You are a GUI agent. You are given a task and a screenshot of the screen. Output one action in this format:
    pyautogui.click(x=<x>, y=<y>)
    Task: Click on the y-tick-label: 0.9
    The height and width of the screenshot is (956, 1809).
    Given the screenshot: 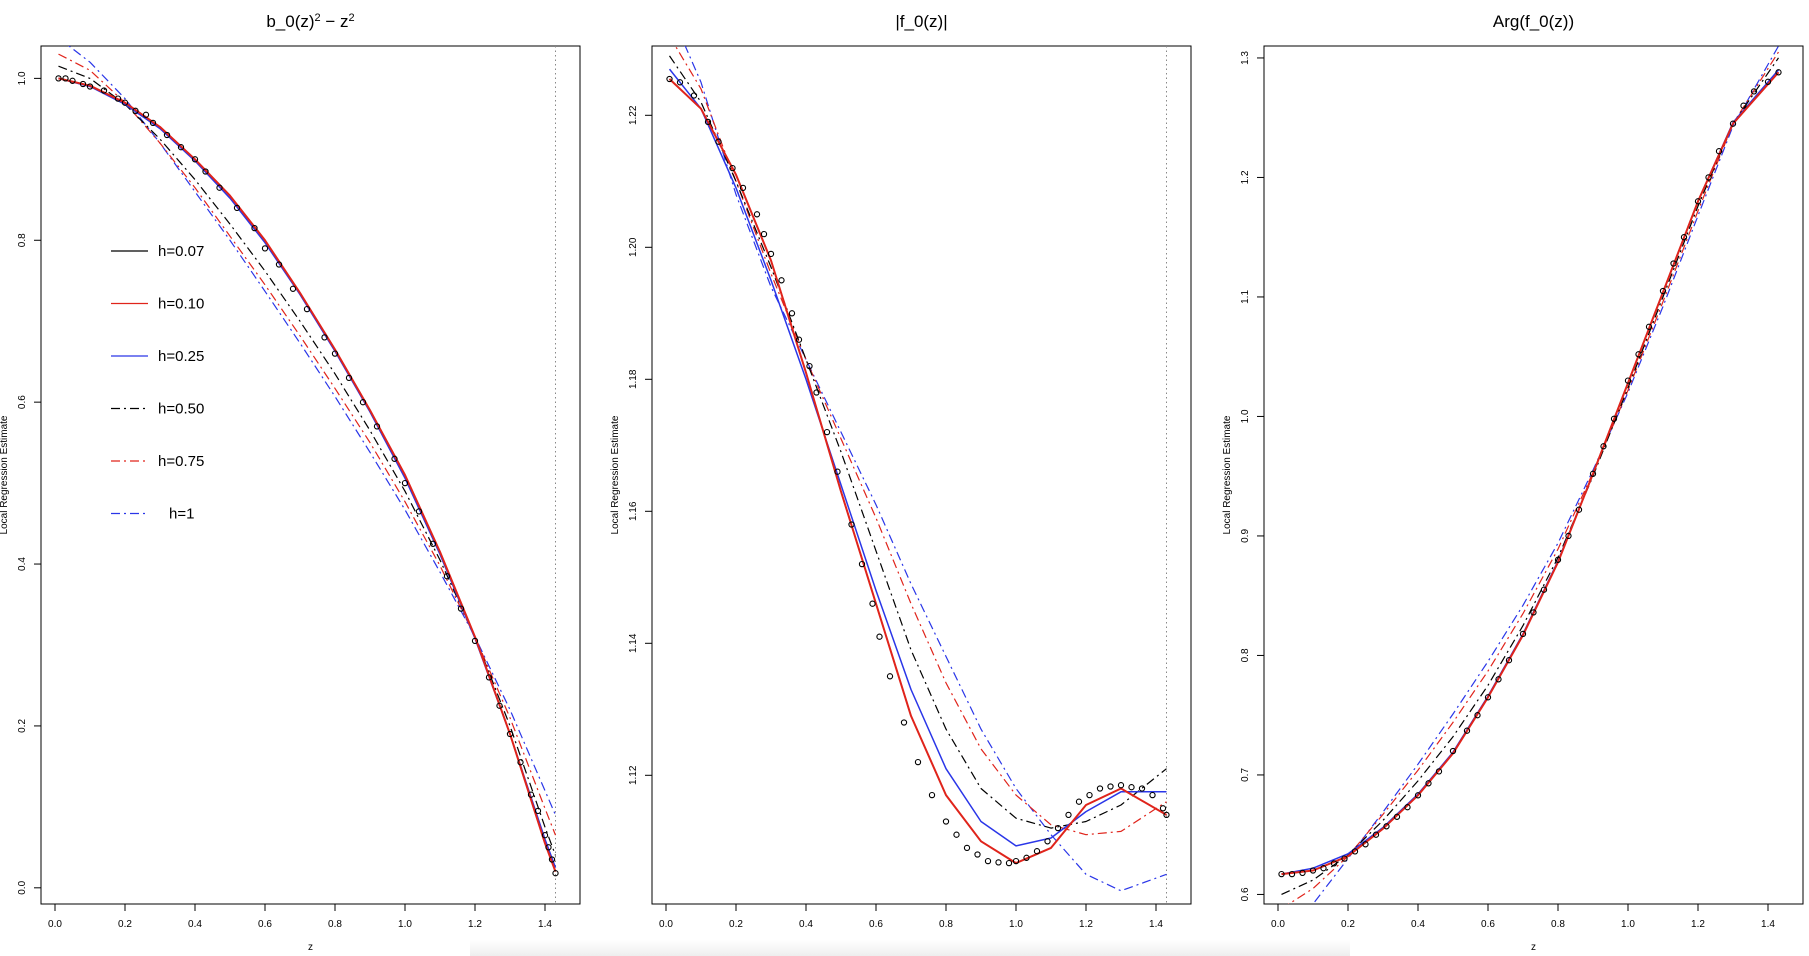 What is the action you would take?
    pyautogui.click(x=1245, y=536)
    